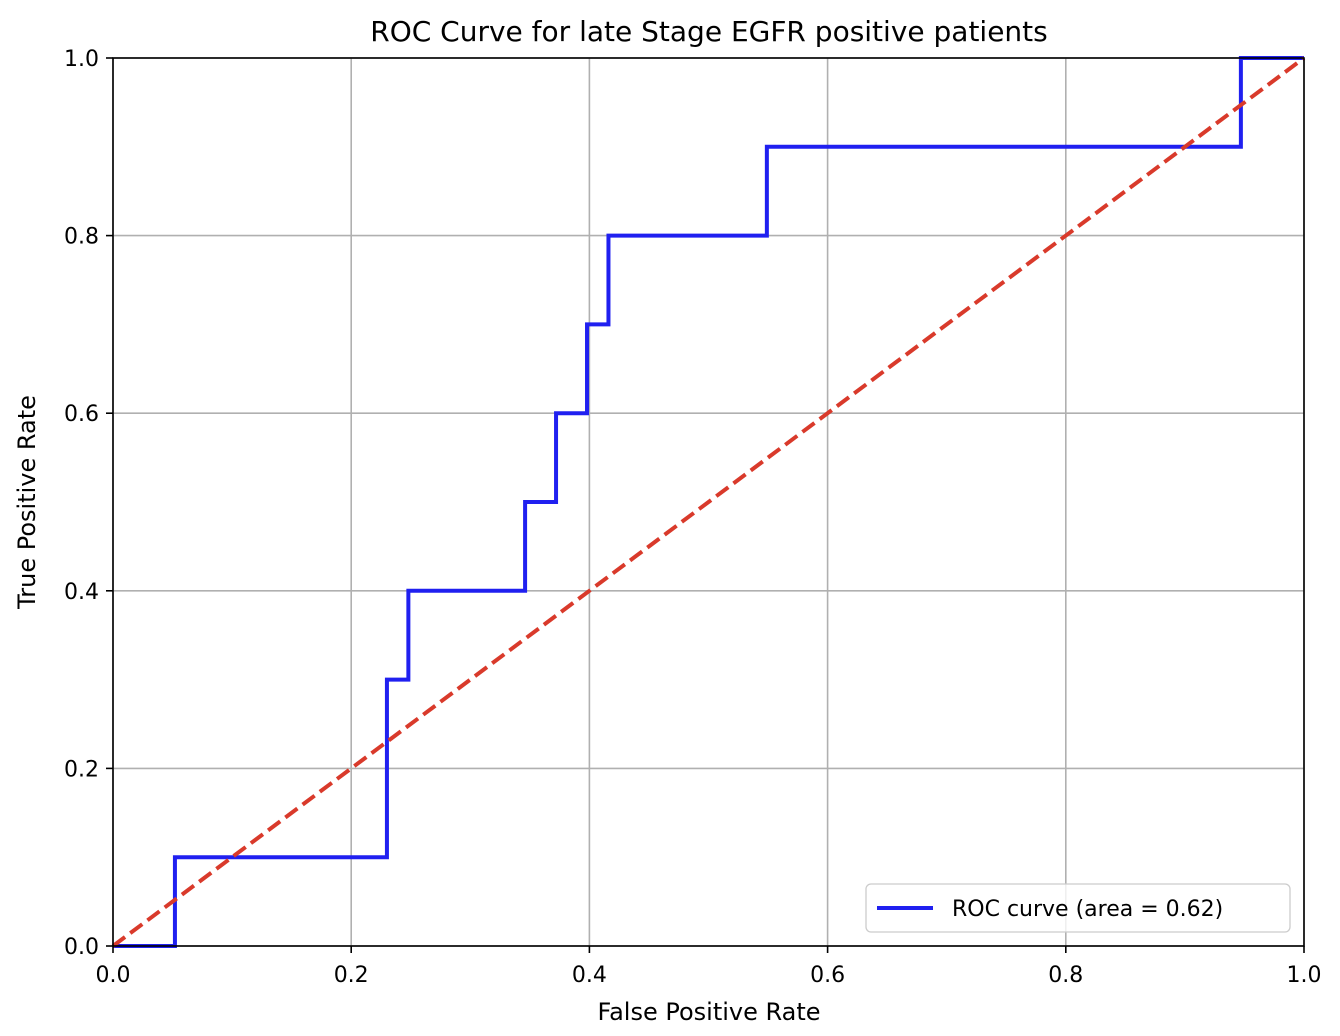 This screenshot has width=1340, height=1036. Describe the element at coordinates (1304, 975) in the screenshot. I see `x-tick-label: 1.0` at that location.